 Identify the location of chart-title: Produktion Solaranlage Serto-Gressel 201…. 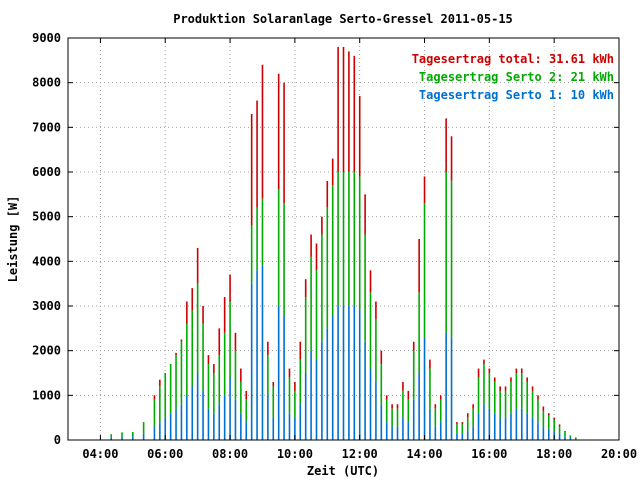
(343, 19).